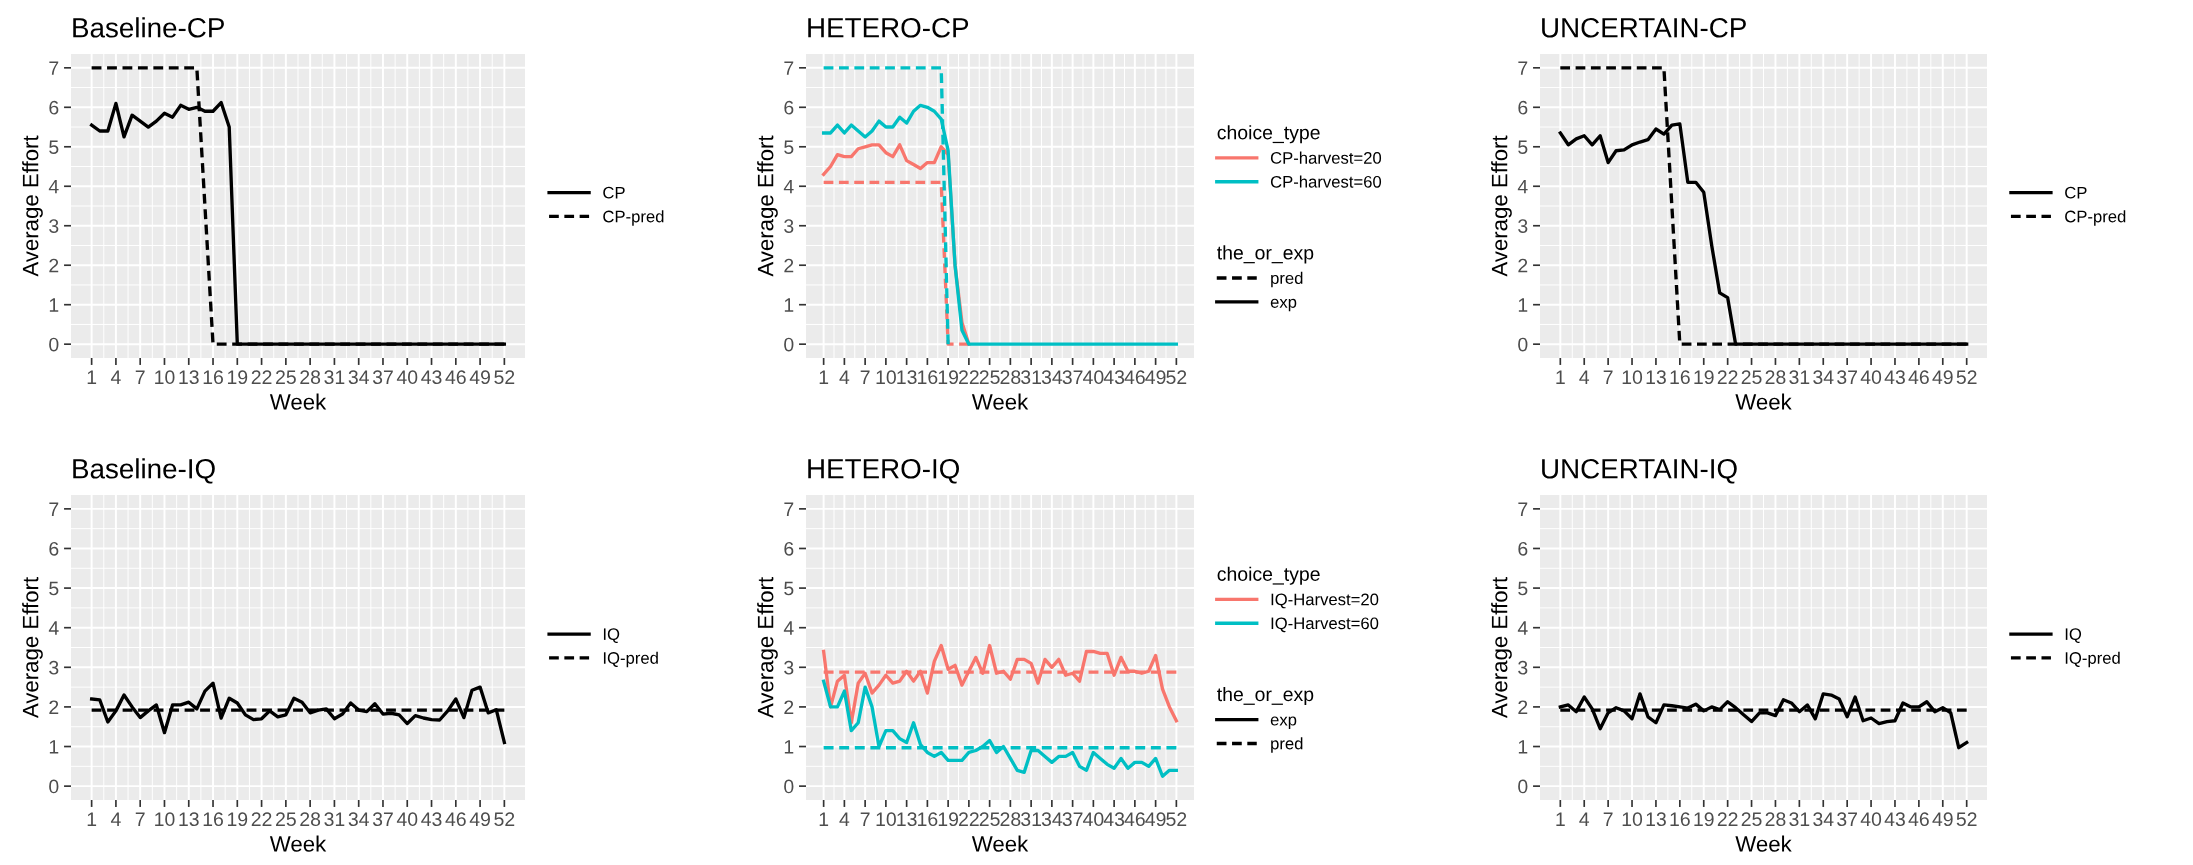  What do you see at coordinates (888, 27) in the screenshot?
I see `chart-title: HETERO-CP` at bounding box center [888, 27].